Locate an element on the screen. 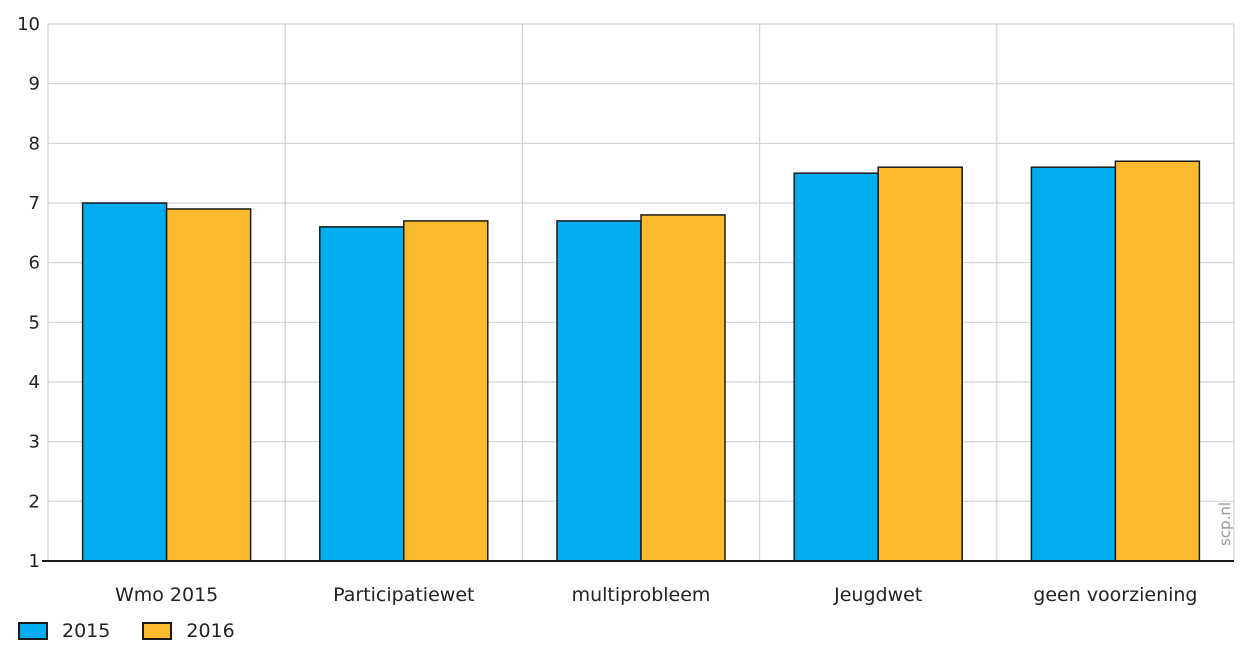 Image resolution: width=1244 pixels, height=656 pixels. y-tick-label-9: 9 is located at coordinates (34, 84).